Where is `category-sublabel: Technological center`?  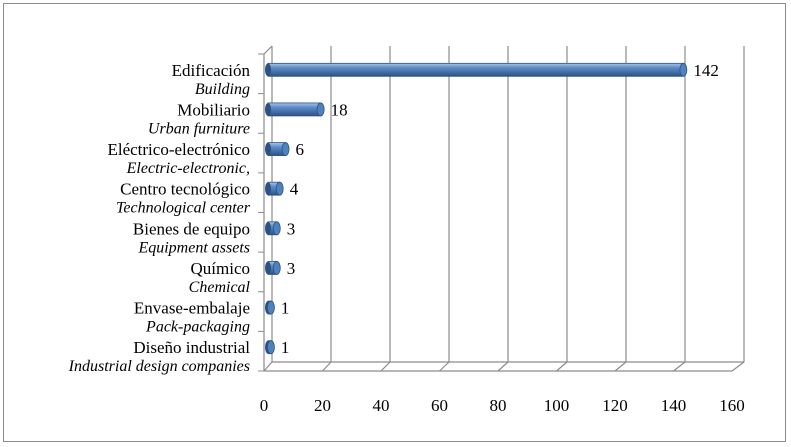
category-sublabel: Technological center is located at coordinates (183, 208).